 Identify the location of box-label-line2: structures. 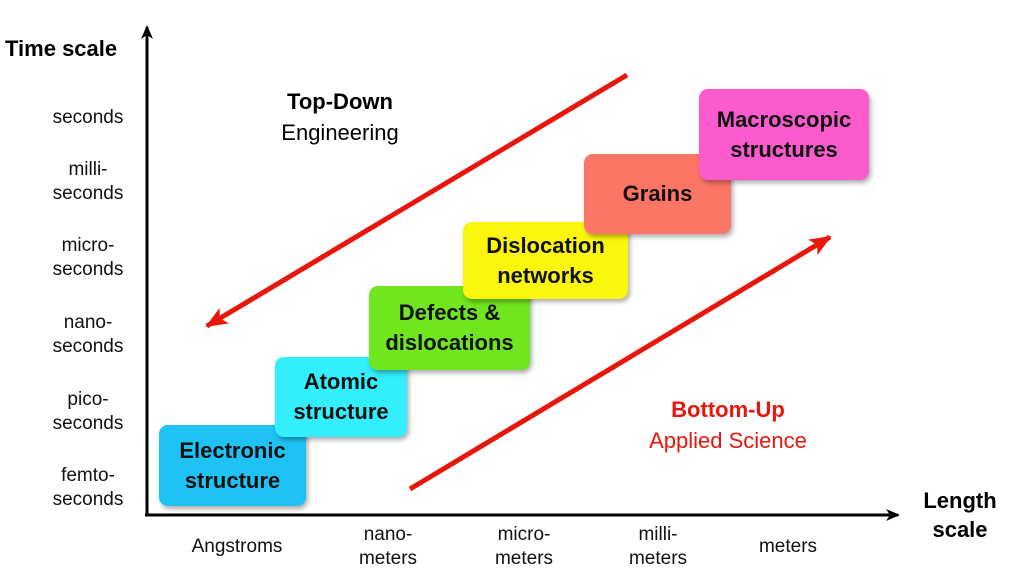
(784, 149).